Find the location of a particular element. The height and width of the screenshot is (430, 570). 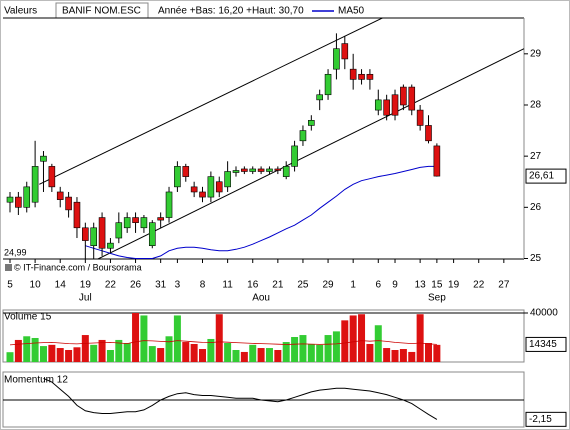

x-tick-label: 13 is located at coordinates (421, 285).